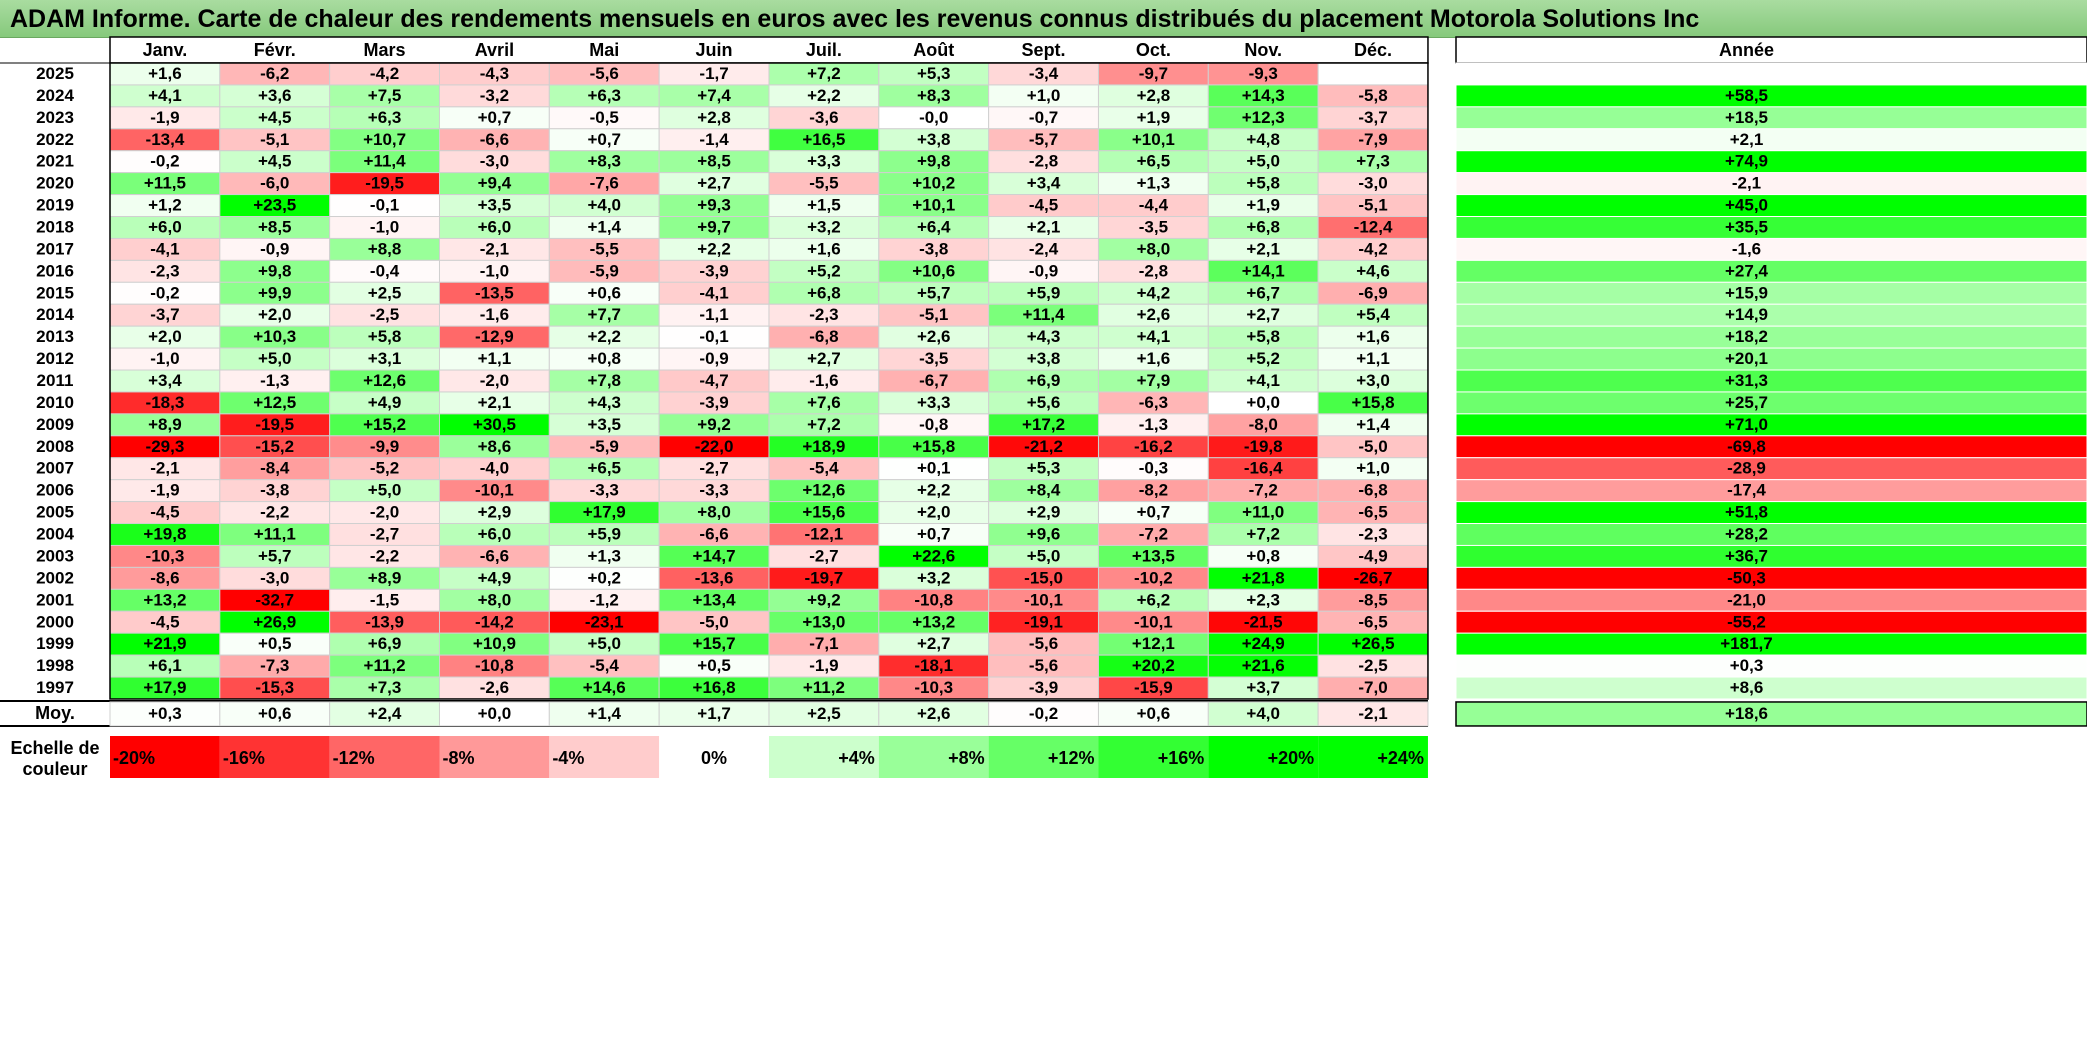 The height and width of the screenshot is (1037, 2087). I want to click on cell-value: +4,2, so click(1154, 292).